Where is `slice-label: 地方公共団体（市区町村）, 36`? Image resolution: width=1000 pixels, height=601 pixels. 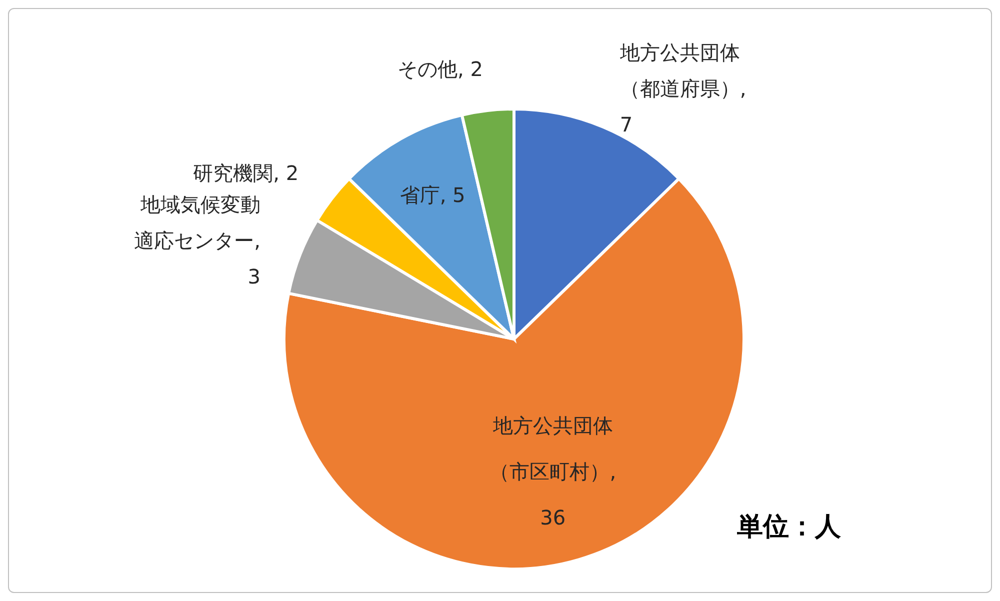 slice-label: 地方公共団体（市区町村）, 36 is located at coordinates (553, 471).